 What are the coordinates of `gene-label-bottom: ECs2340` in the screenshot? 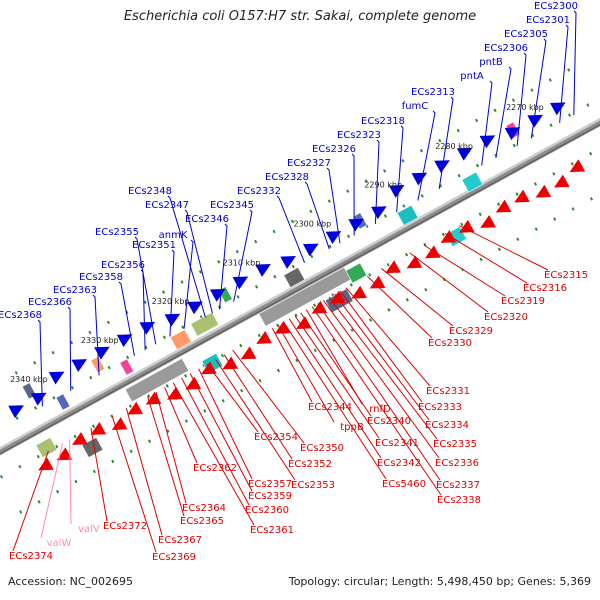 It's located at (389, 421).